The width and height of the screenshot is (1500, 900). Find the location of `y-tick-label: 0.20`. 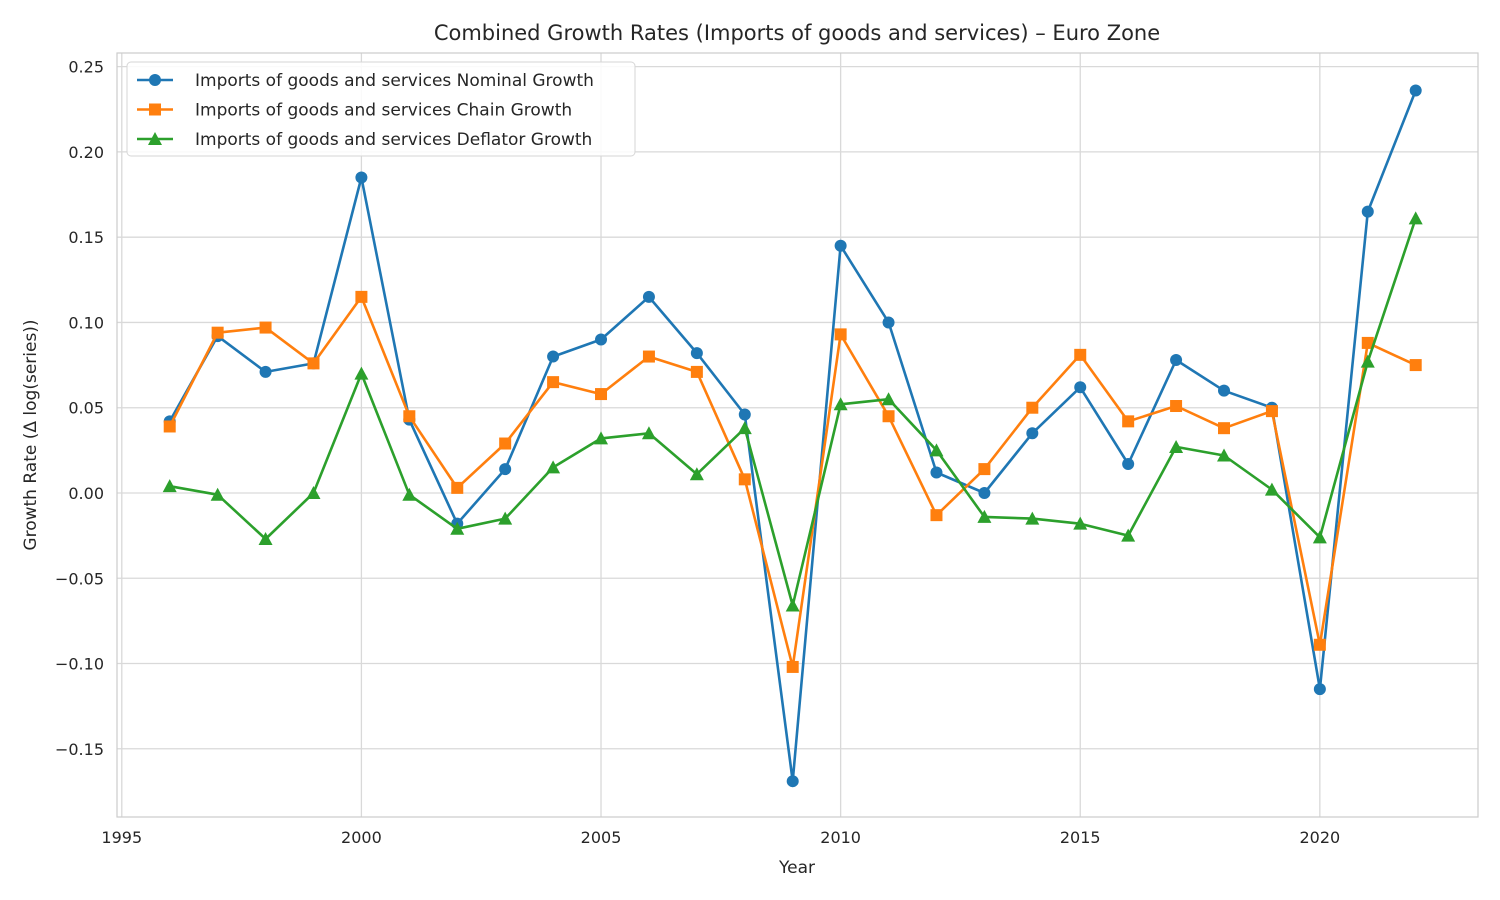

y-tick-label: 0.20 is located at coordinates (86, 152).